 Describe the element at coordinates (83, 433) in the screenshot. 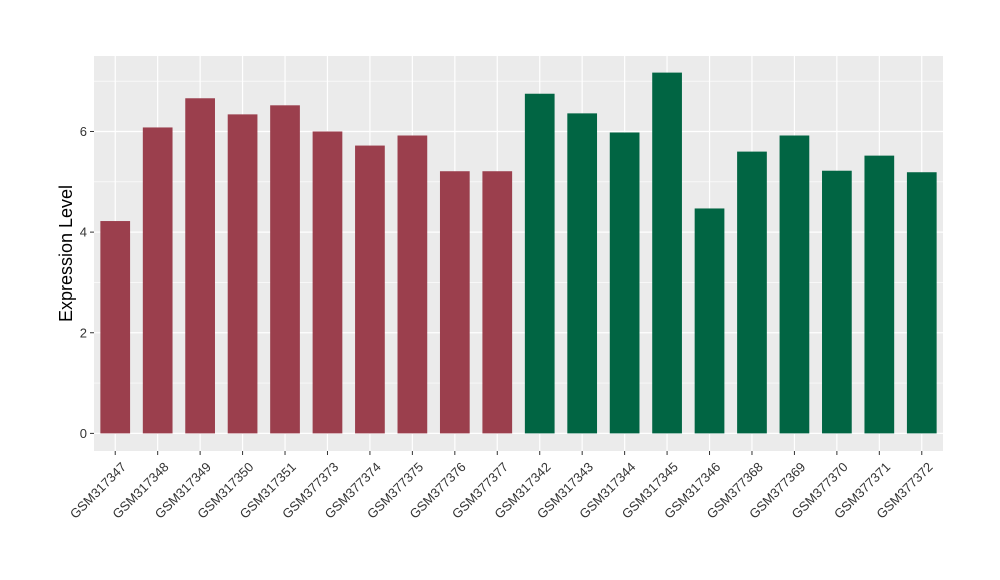

I see `y-tick-label: 0` at that location.